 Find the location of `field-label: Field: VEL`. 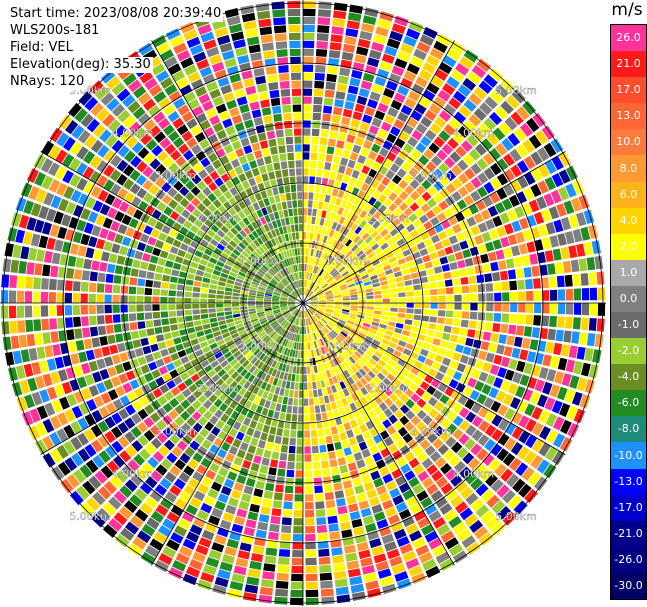

field-label: Field: VEL is located at coordinates (42, 48).